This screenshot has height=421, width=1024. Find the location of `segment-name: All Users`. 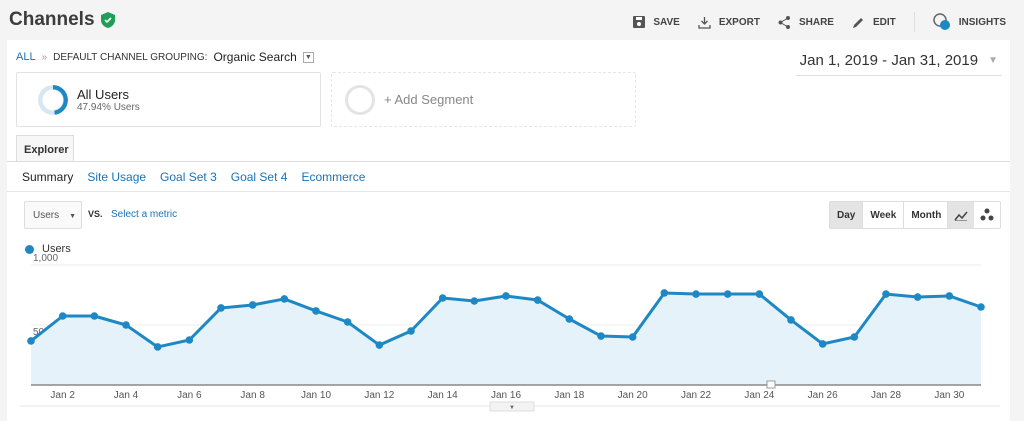

segment-name: All Users is located at coordinates (103, 94).